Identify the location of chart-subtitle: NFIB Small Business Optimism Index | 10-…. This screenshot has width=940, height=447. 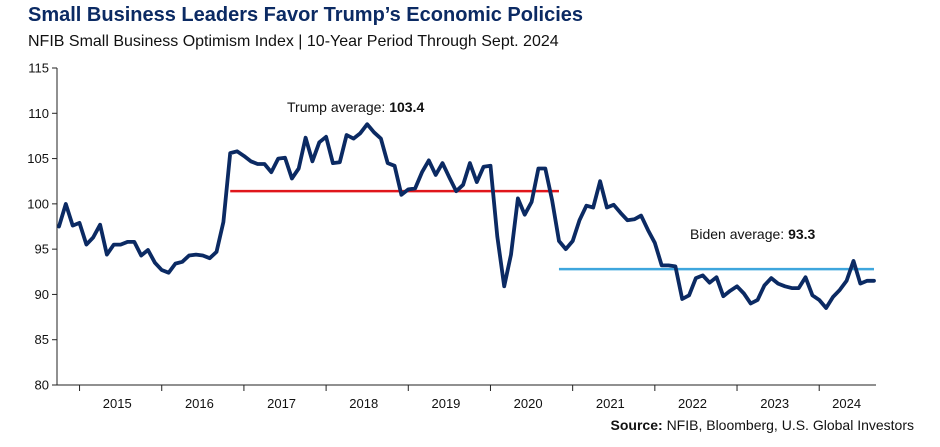
(293, 41).